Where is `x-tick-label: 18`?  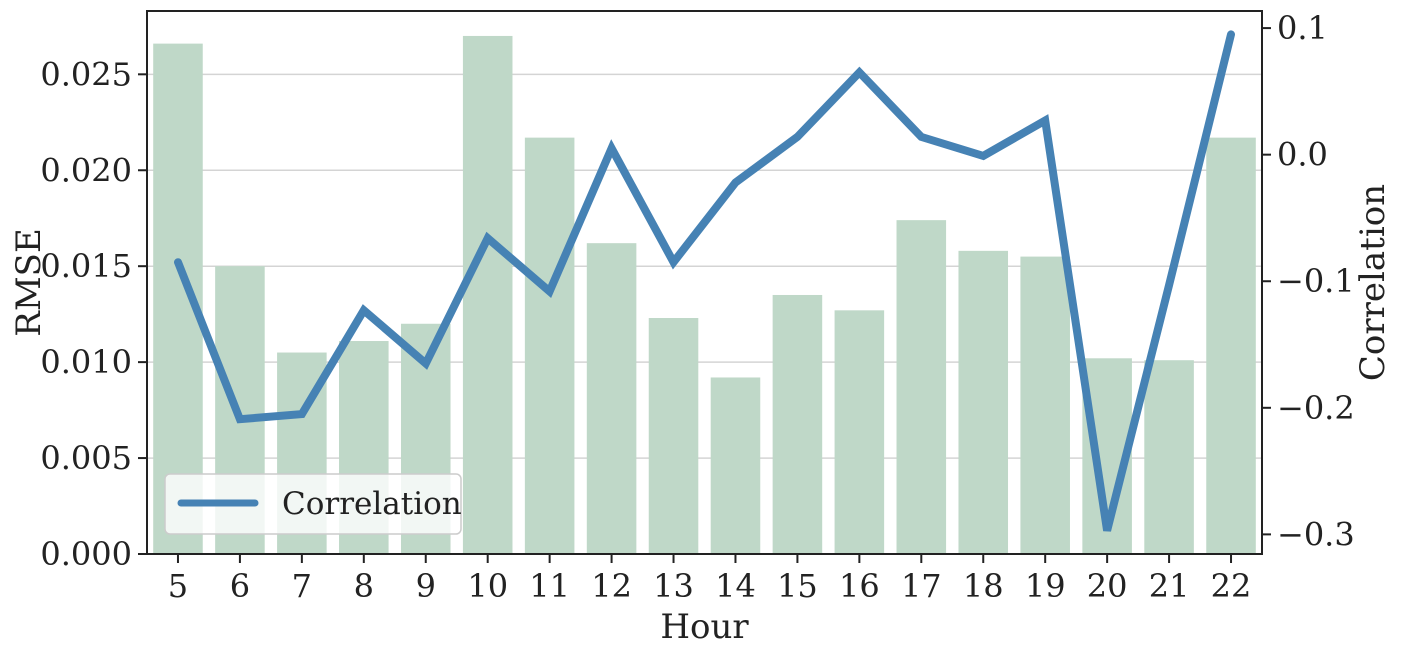 x-tick-label: 18 is located at coordinates (983, 586).